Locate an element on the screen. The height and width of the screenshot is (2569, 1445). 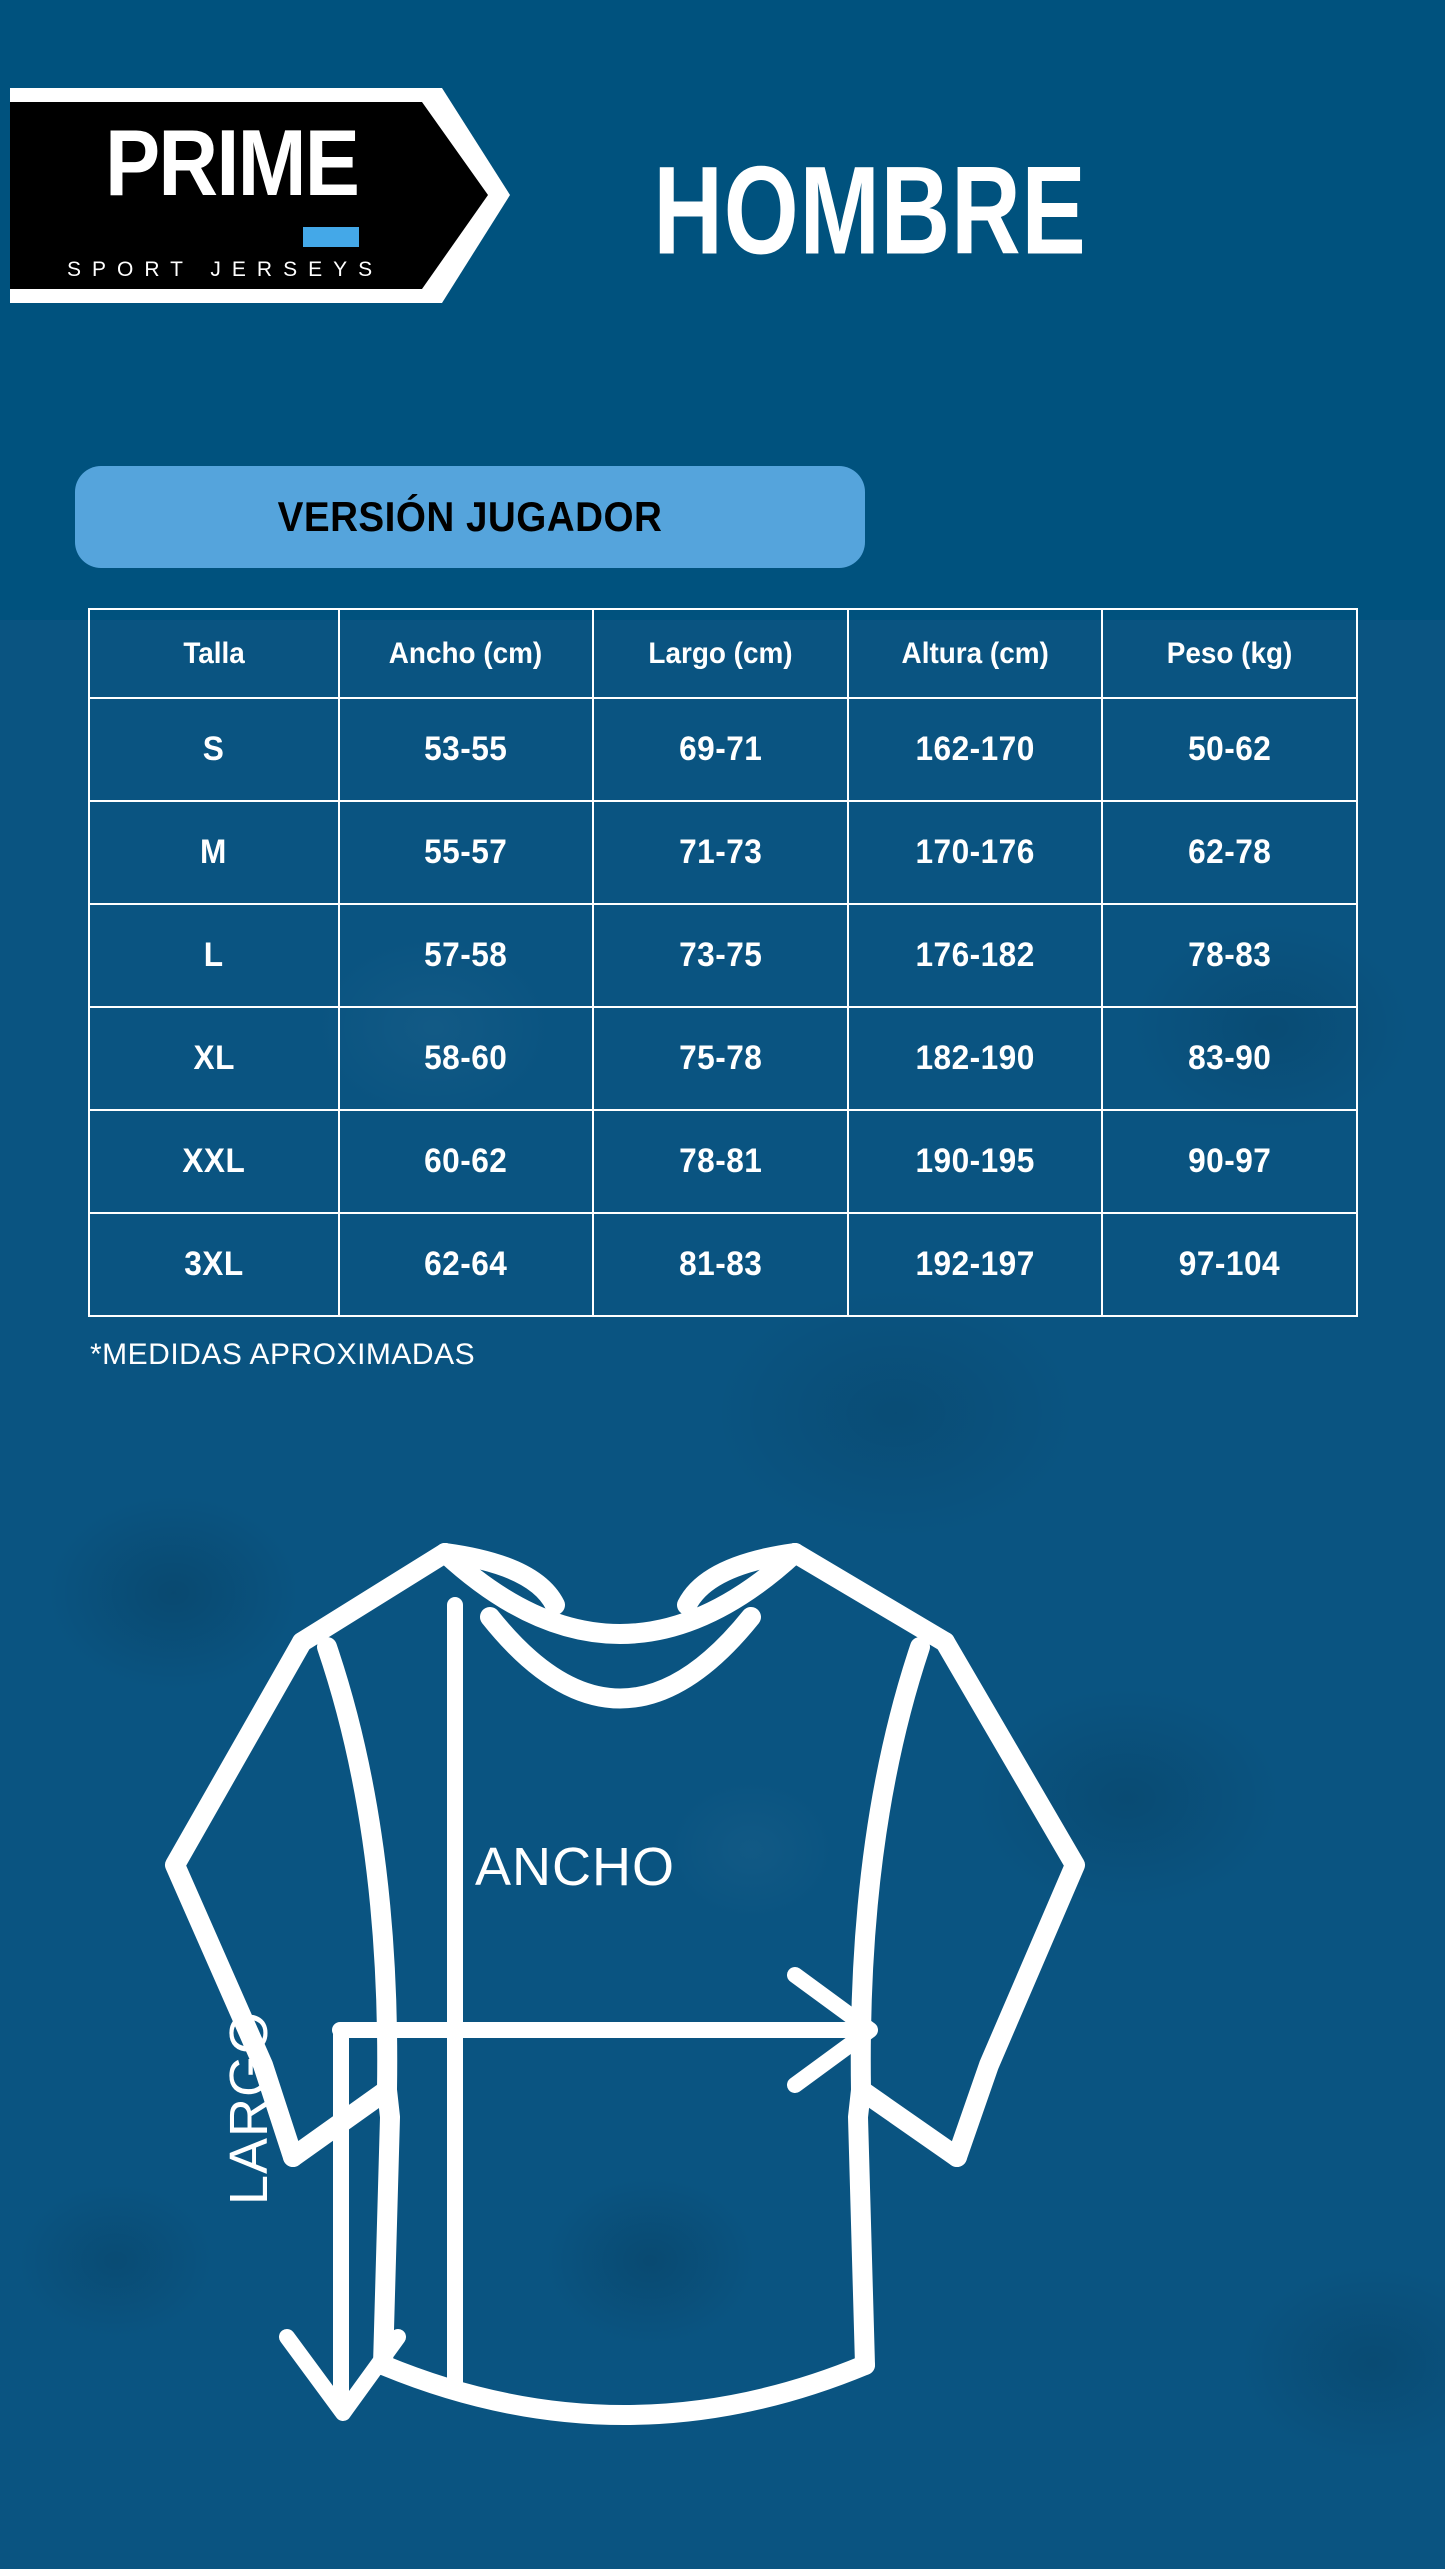
table-row: 3XL 62-64 81-83 192-197 97-104 is located at coordinates (723, 1264).